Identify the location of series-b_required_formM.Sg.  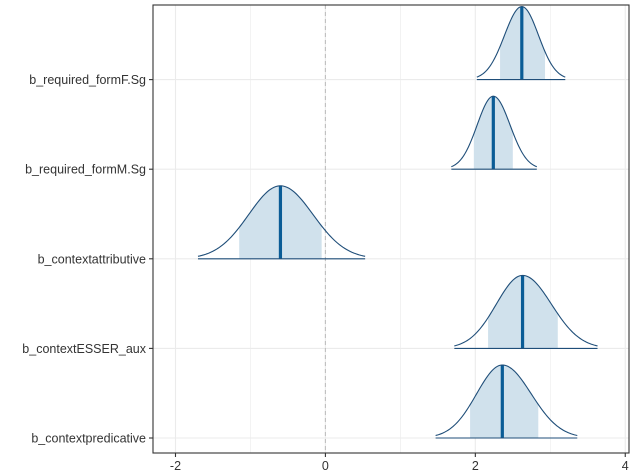
(494, 132).